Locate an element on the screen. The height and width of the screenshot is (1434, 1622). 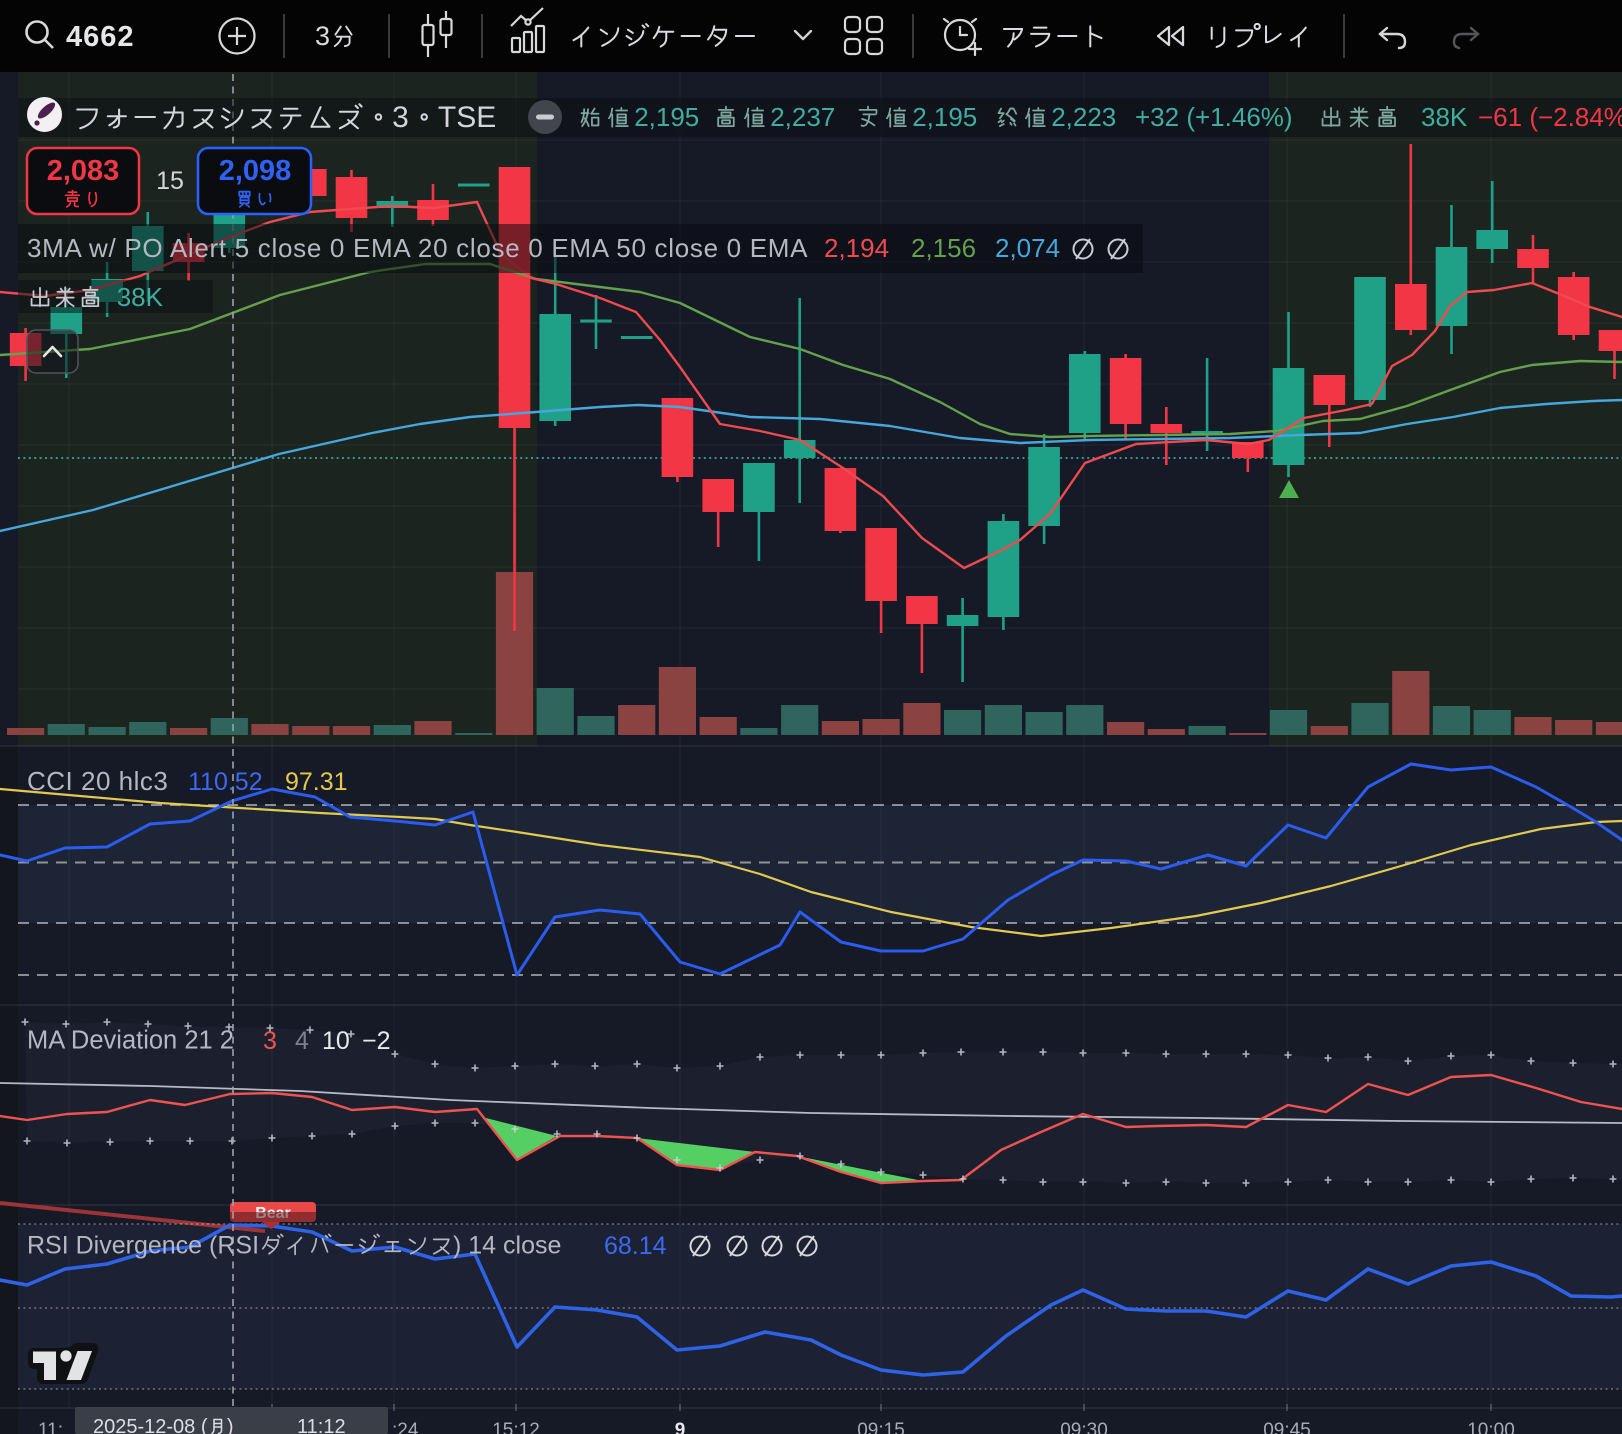
svg-text: 10 is located at coordinates (336, 1041).